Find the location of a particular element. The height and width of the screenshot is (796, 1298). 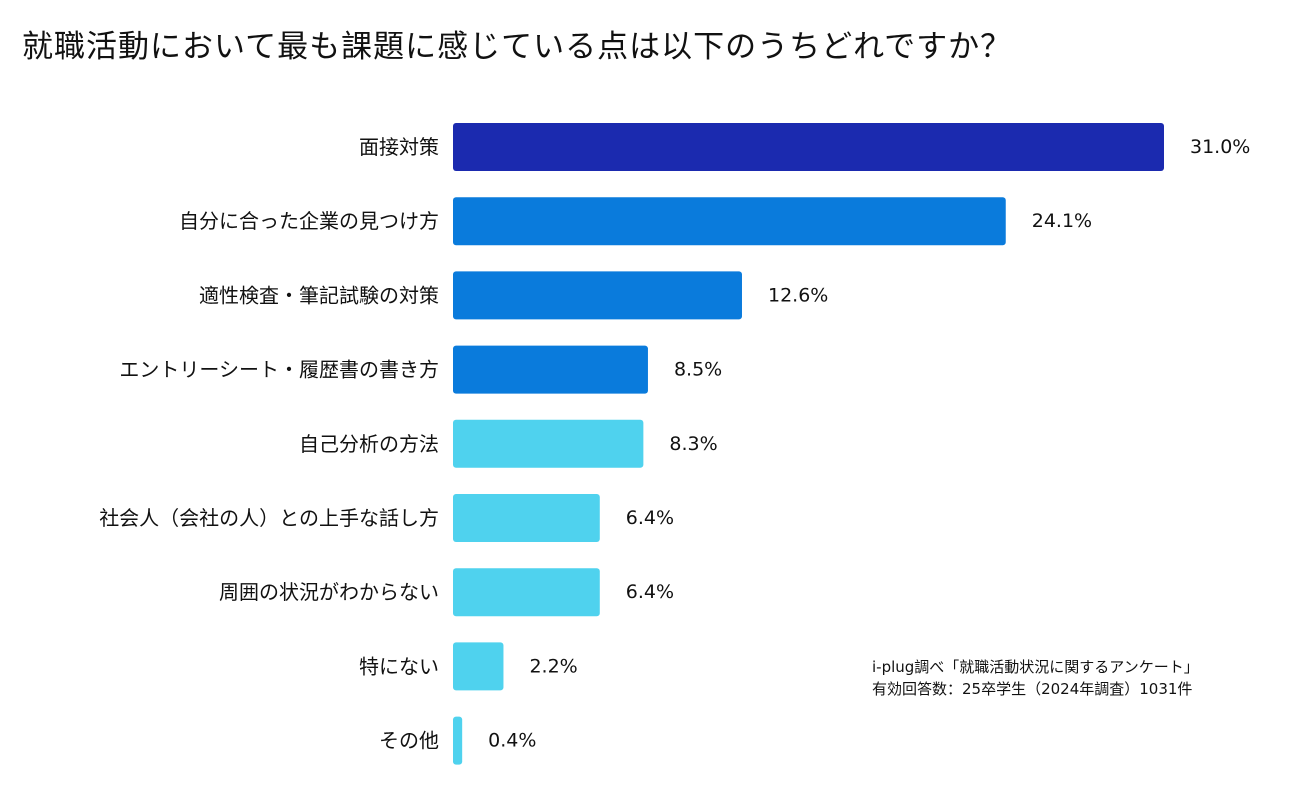

category-label-3: 適性検査・筆記試験の対策 is located at coordinates (319, 295).